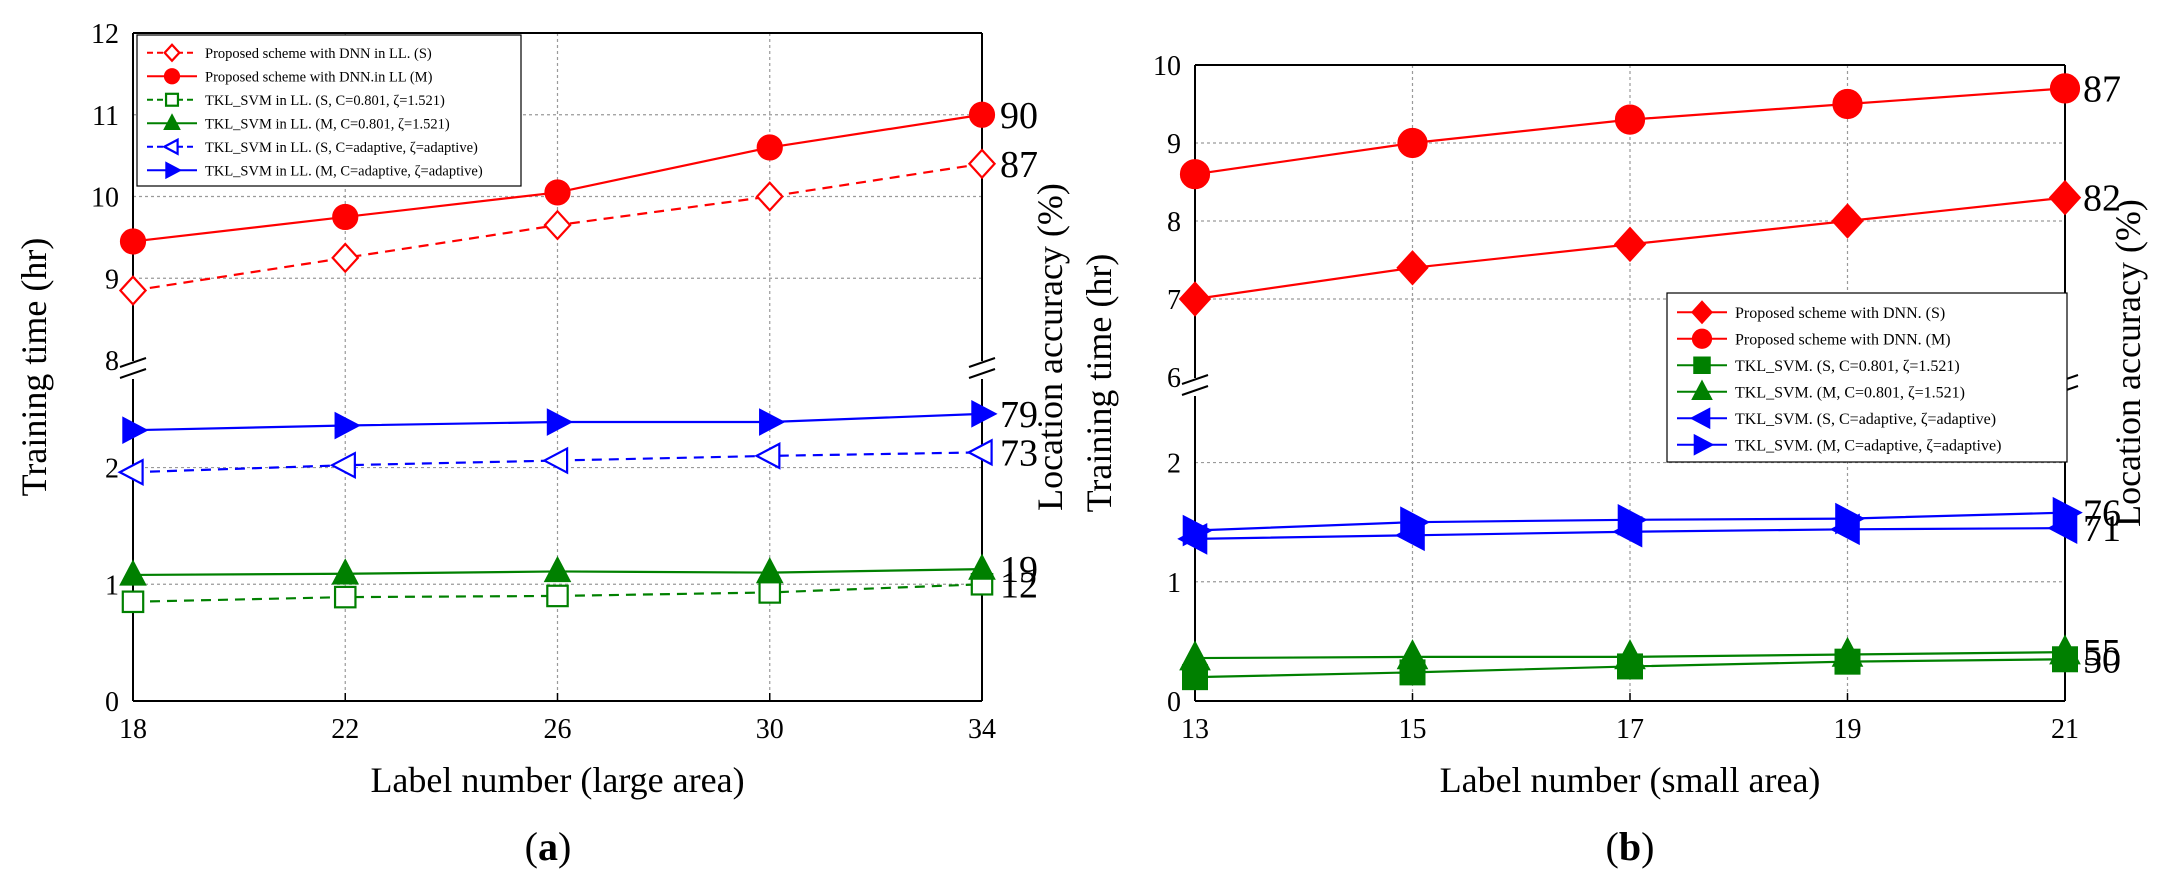 Image resolution: width=2176 pixels, height=887 pixels. I want to click on panel-label-letter: b, so click(1630, 846).